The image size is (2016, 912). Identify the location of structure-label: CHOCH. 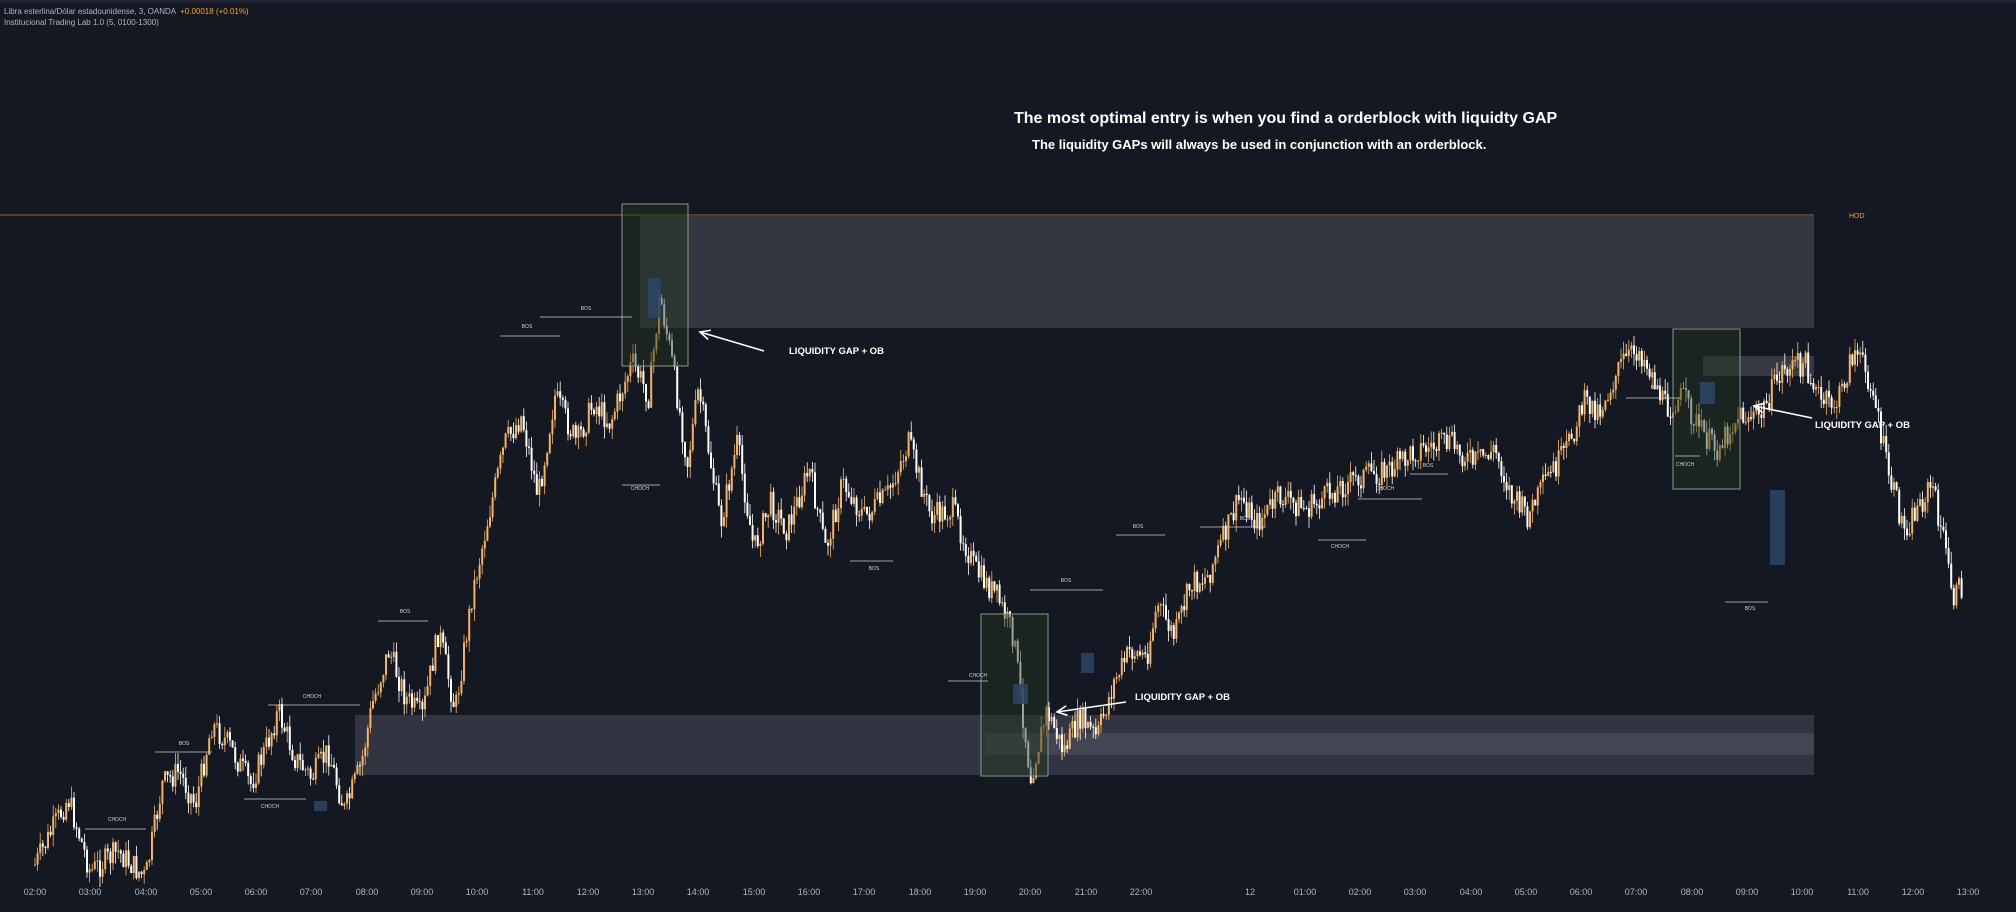
(312, 697).